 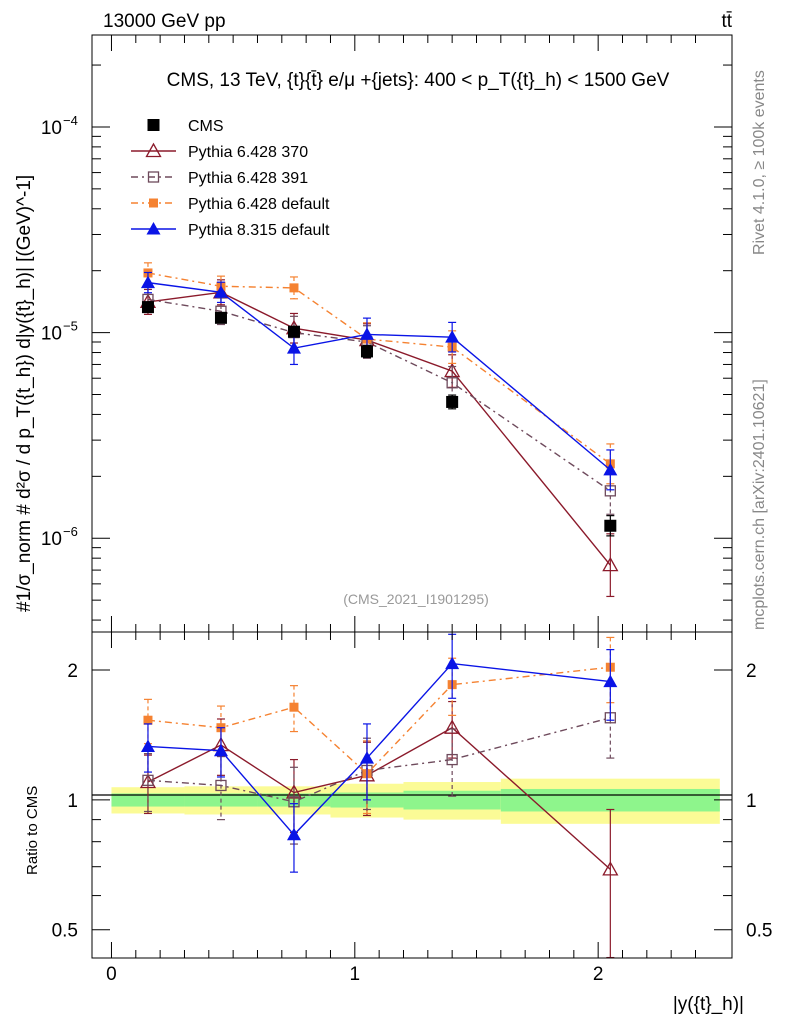 What do you see at coordinates (70, 531) in the screenshot?
I see `y-tick-label-exponent: −6` at bounding box center [70, 531].